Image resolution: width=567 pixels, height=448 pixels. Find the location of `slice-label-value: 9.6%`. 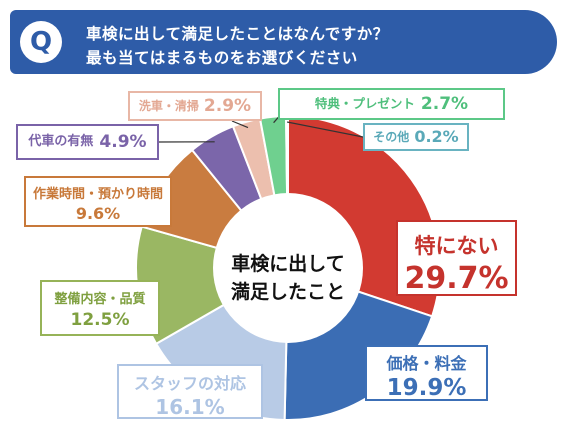

slice-label-value: 9.6% is located at coordinates (98, 213).